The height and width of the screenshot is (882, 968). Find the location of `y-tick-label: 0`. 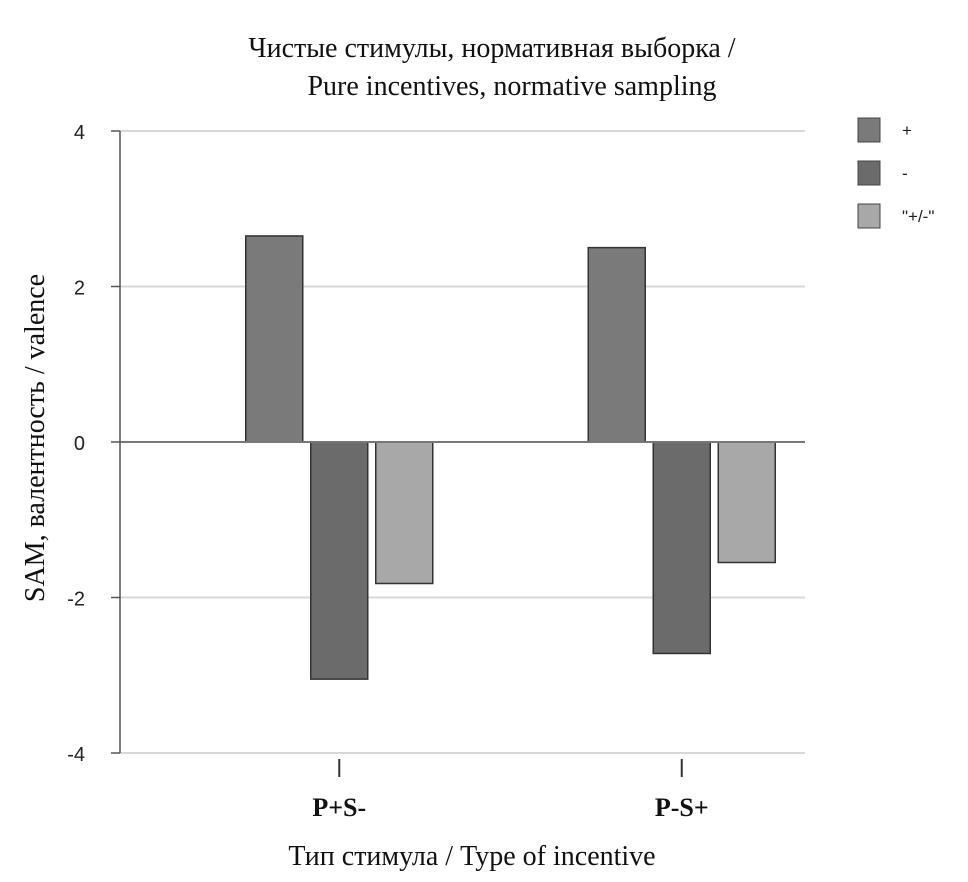

y-tick-label: 0 is located at coordinates (79, 444).